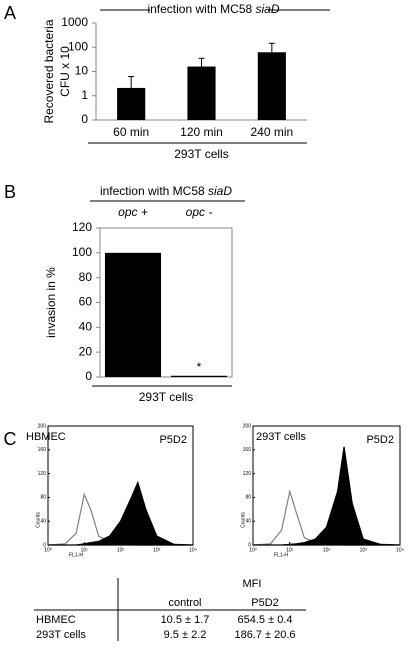 This screenshot has height=648, width=408. What do you see at coordinates (199, 212) in the screenshot?
I see `x-tick-label: opc -` at bounding box center [199, 212].